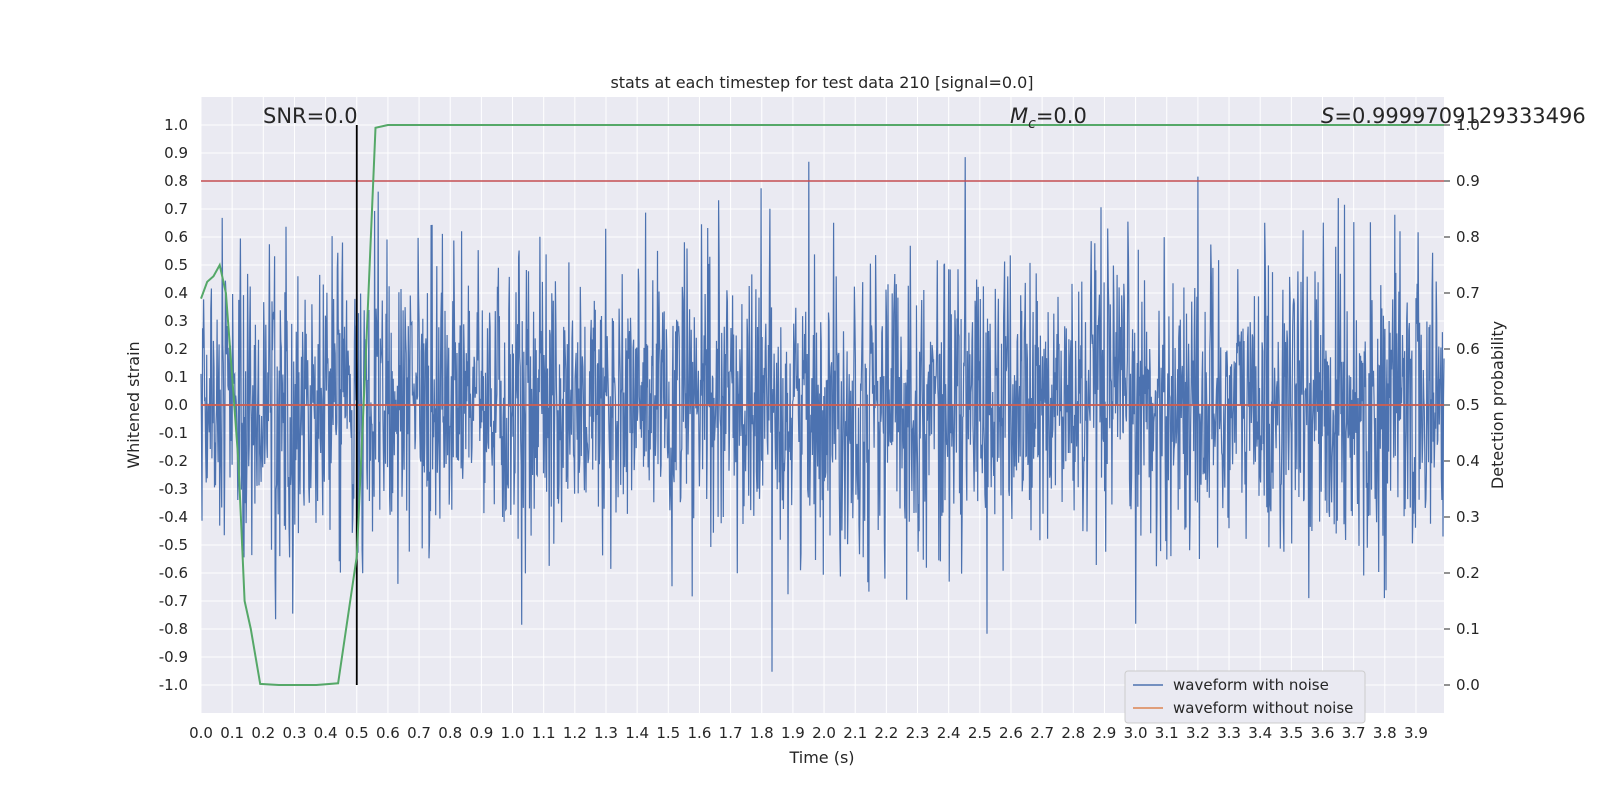 This screenshot has height=800, width=1600. I want to click on x-tick-label: 3.3, so click(1229, 733).